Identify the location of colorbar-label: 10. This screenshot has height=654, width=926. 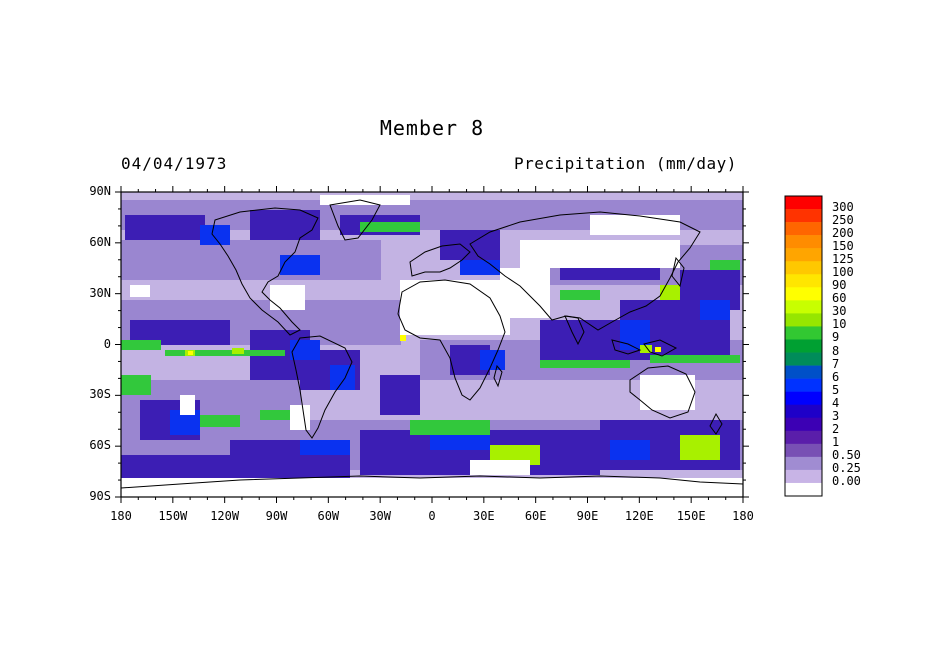
(839, 324).